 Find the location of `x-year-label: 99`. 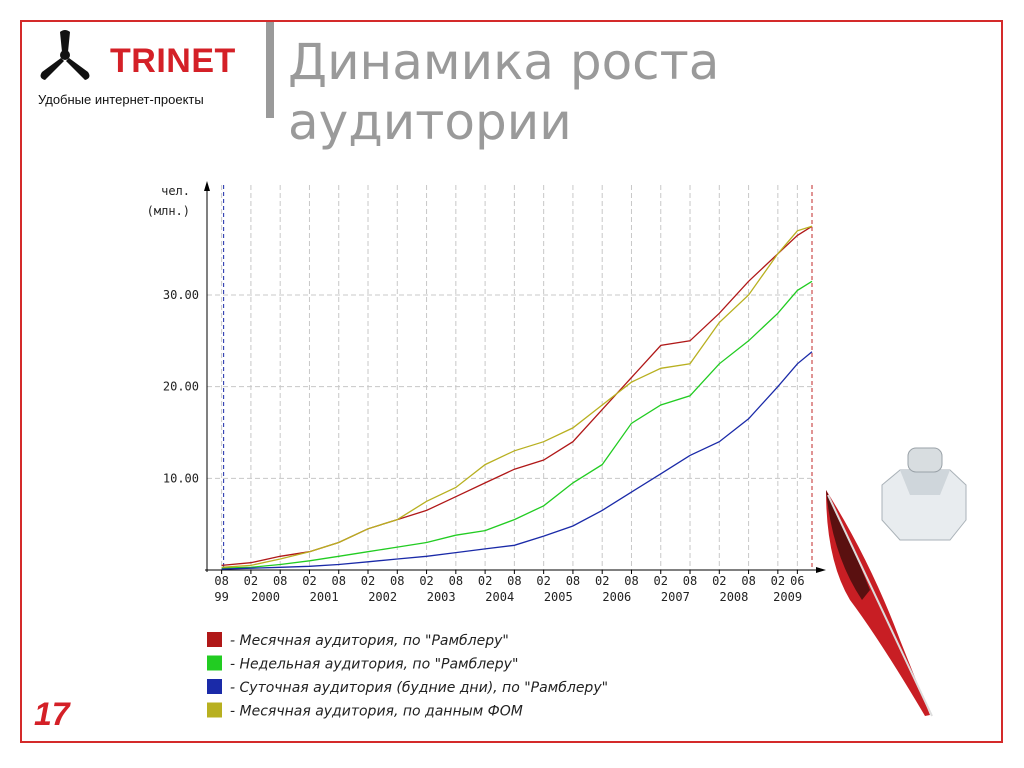

x-year-label: 99 is located at coordinates (221, 597).